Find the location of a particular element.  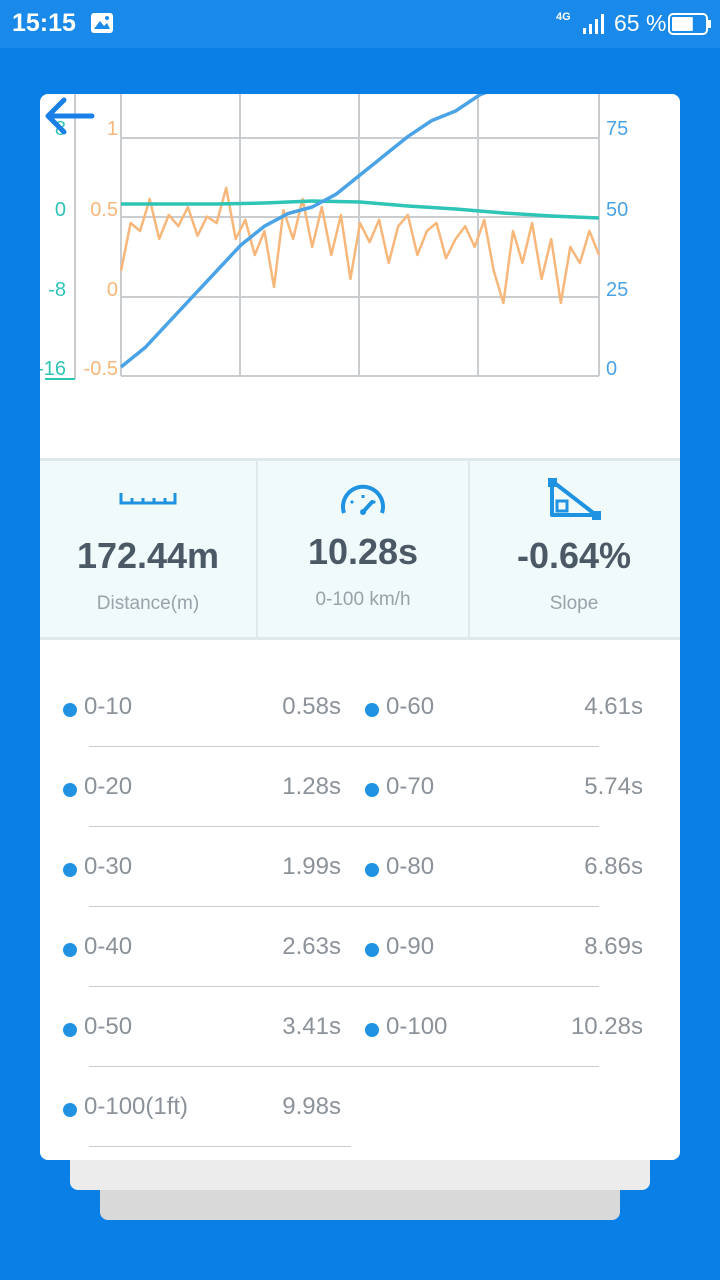

status-time: 15:15 is located at coordinates (44, 23).